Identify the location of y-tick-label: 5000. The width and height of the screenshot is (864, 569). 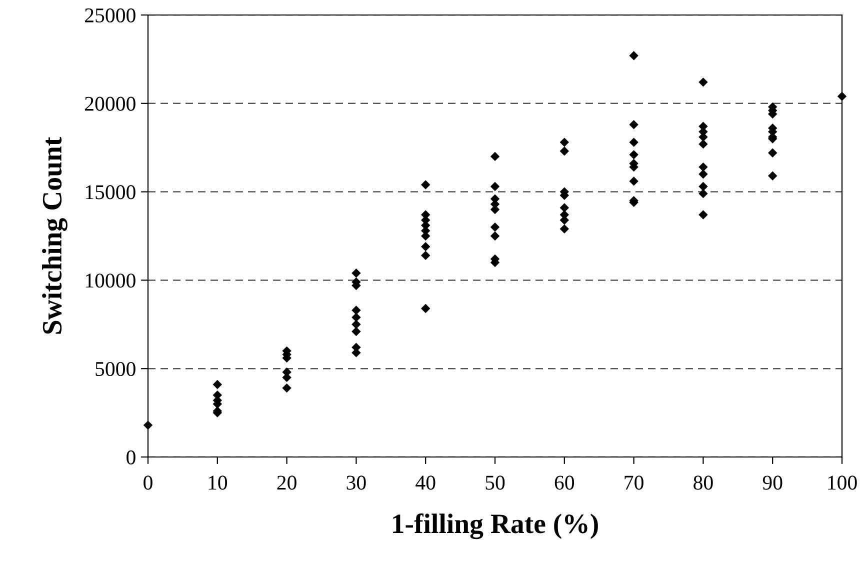
(116, 369).